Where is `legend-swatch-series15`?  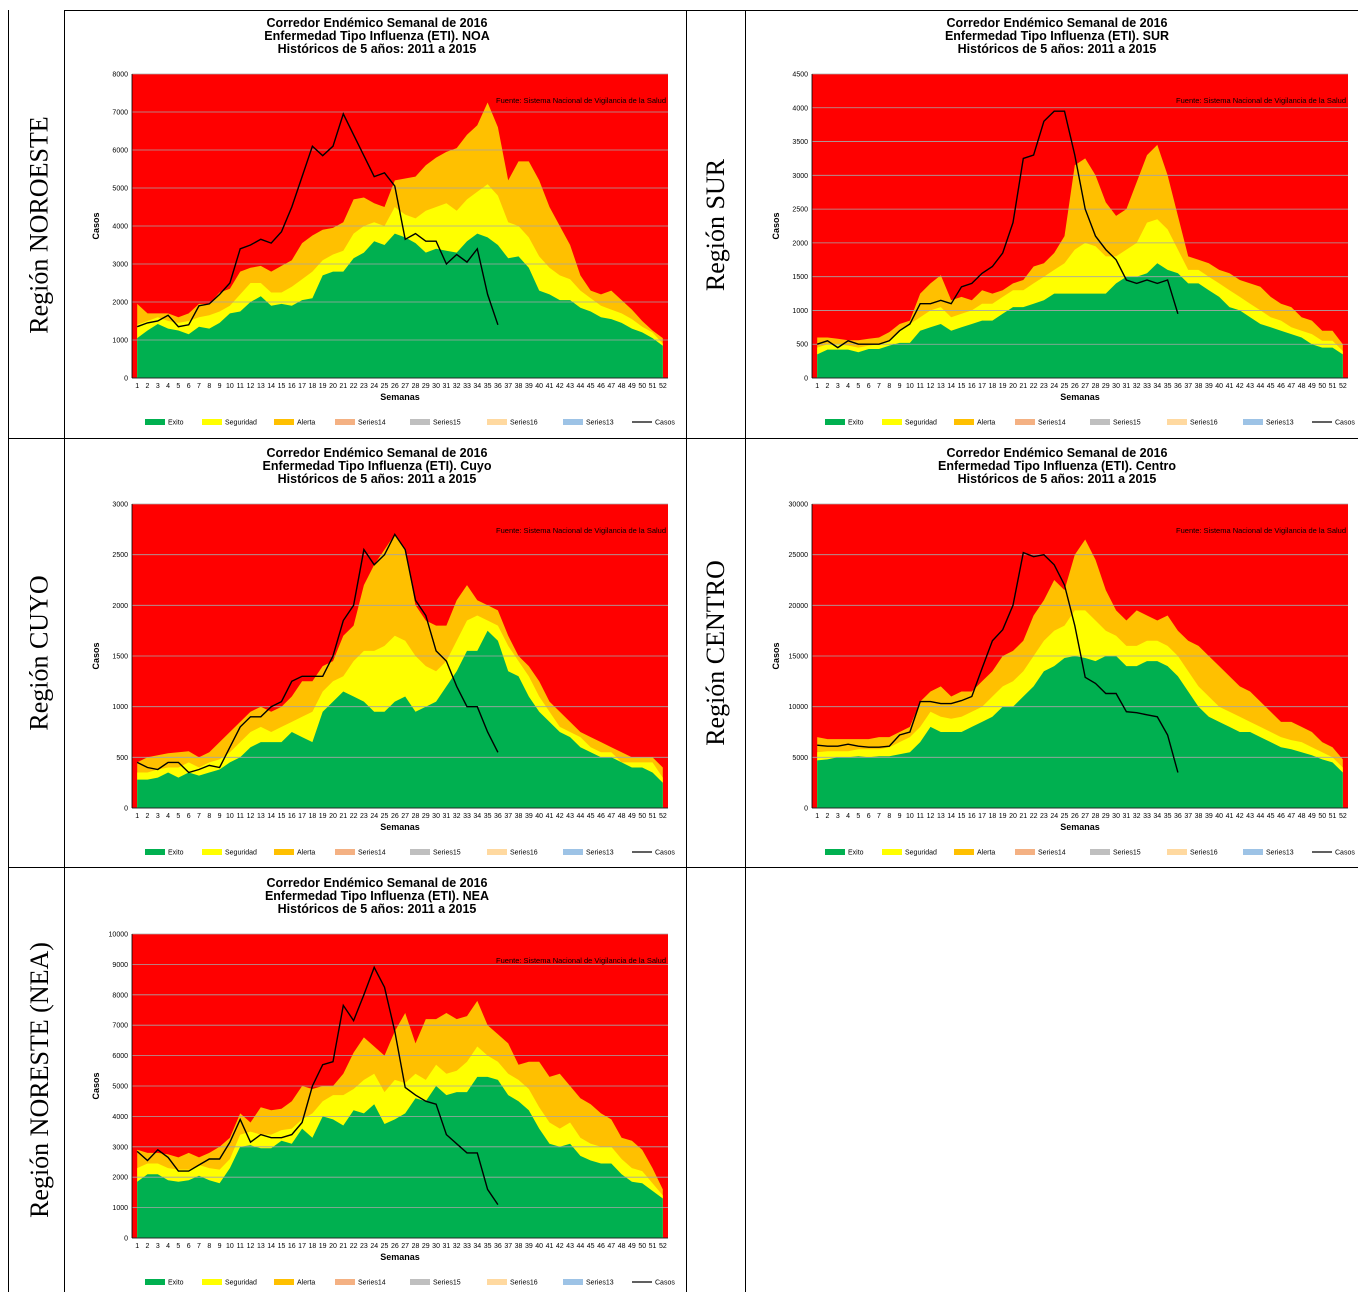 legend-swatch-series15 is located at coordinates (420, 852).